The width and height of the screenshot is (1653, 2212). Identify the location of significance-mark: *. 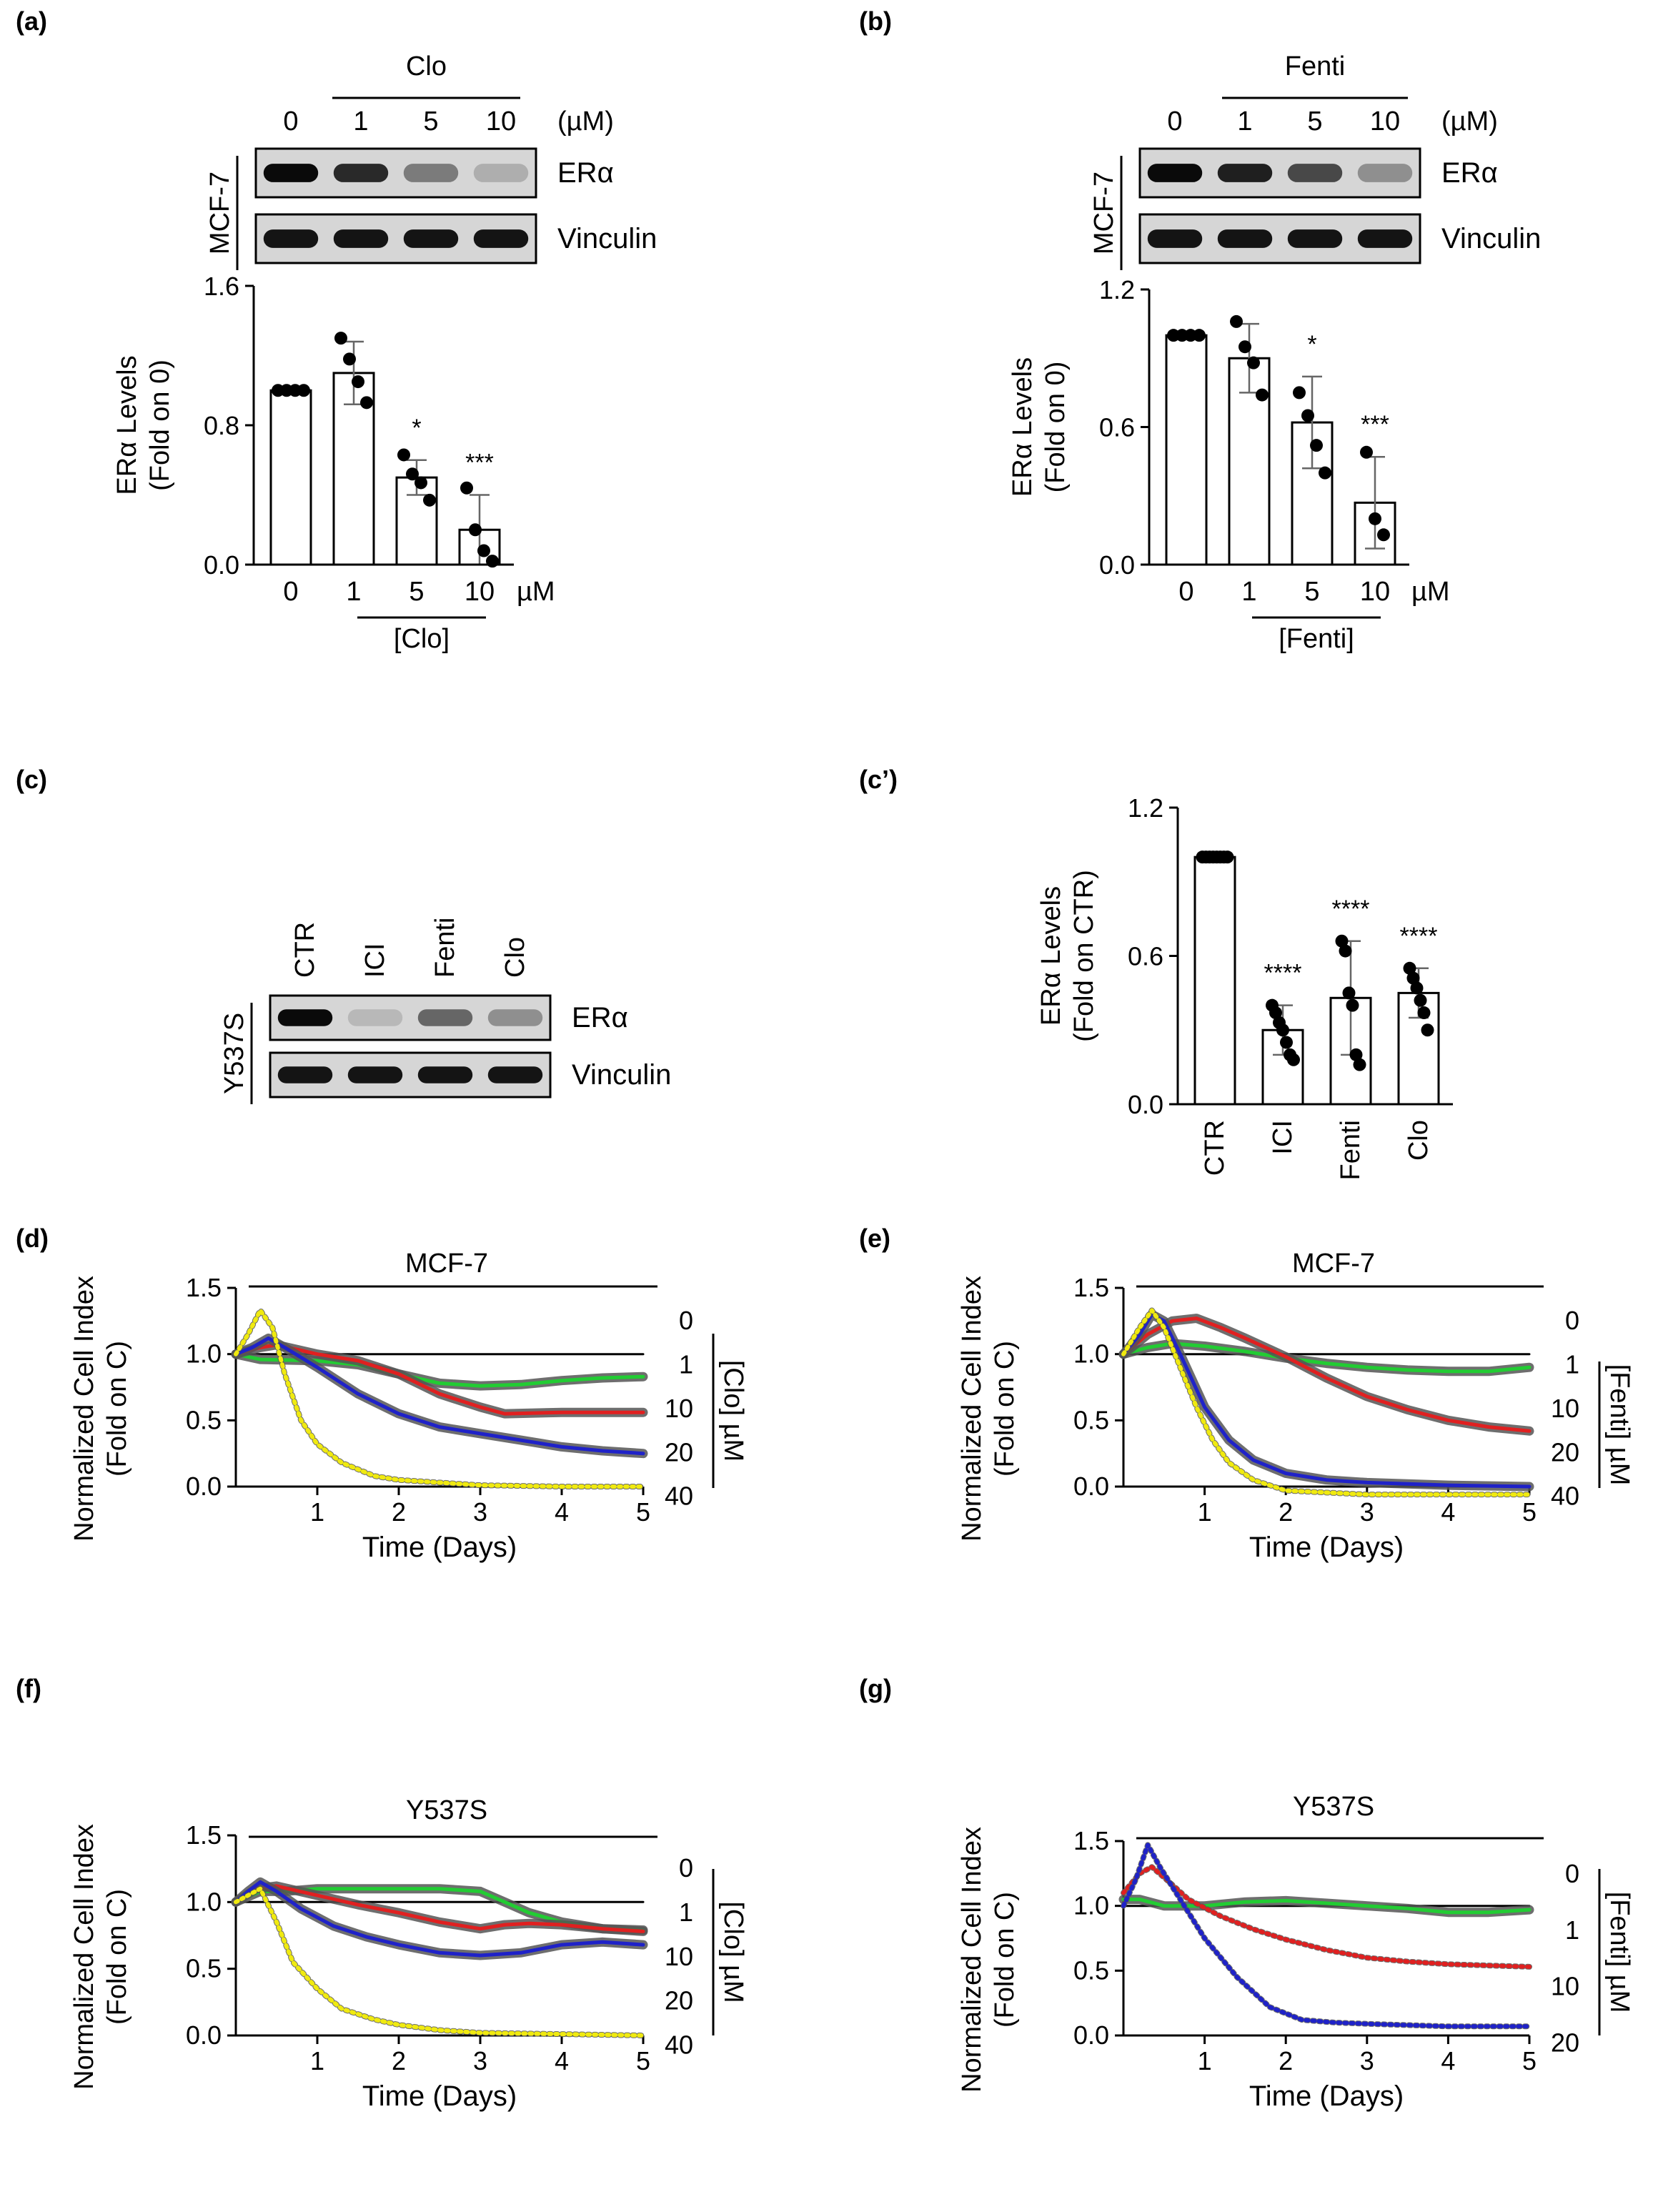
(417, 428).